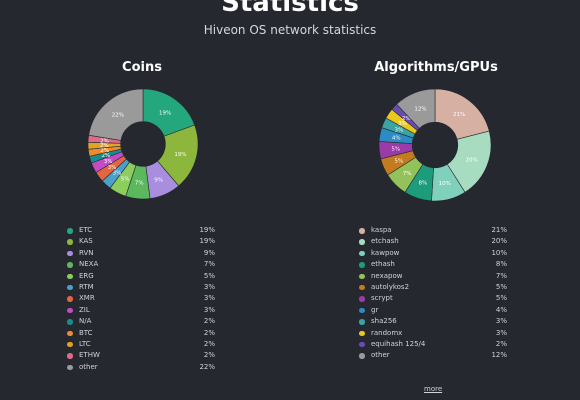 The width and height of the screenshot is (580, 400). Describe the element at coordinates (436, 67) in the screenshot. I see `algorithms-panel-title: Algorithms/GPUs` at that location.